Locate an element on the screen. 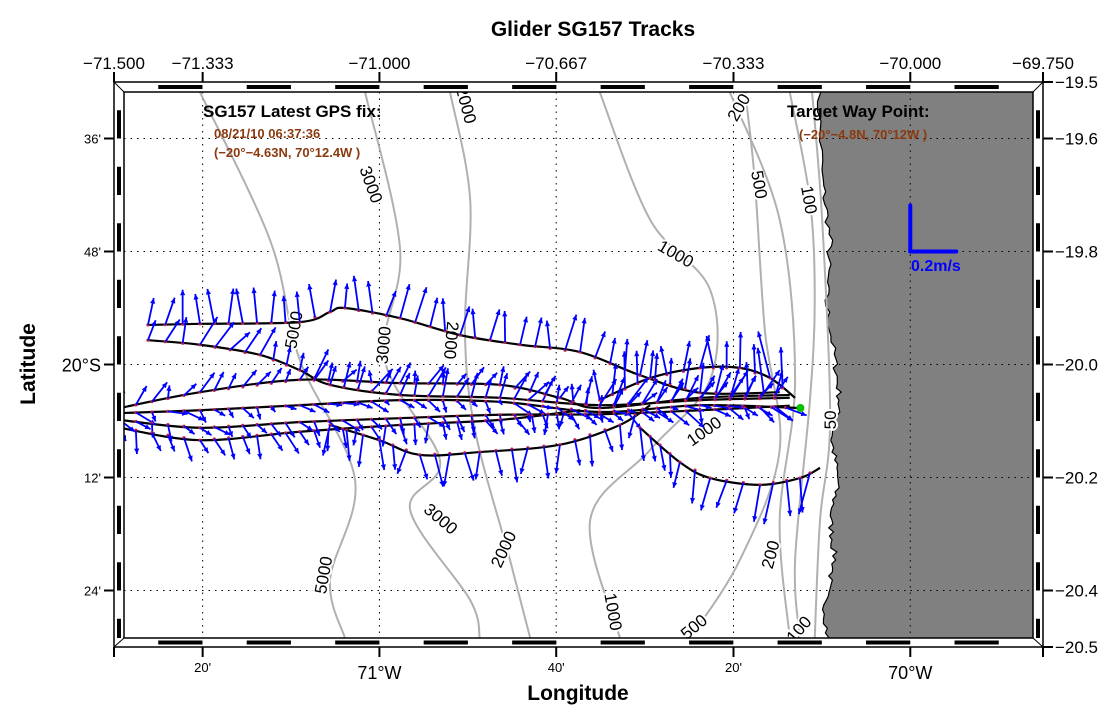 Image resolution: width=1116 pixels, height=712 pixels. tick-label-bottom: 70°W is located at coordinates (910, 673).